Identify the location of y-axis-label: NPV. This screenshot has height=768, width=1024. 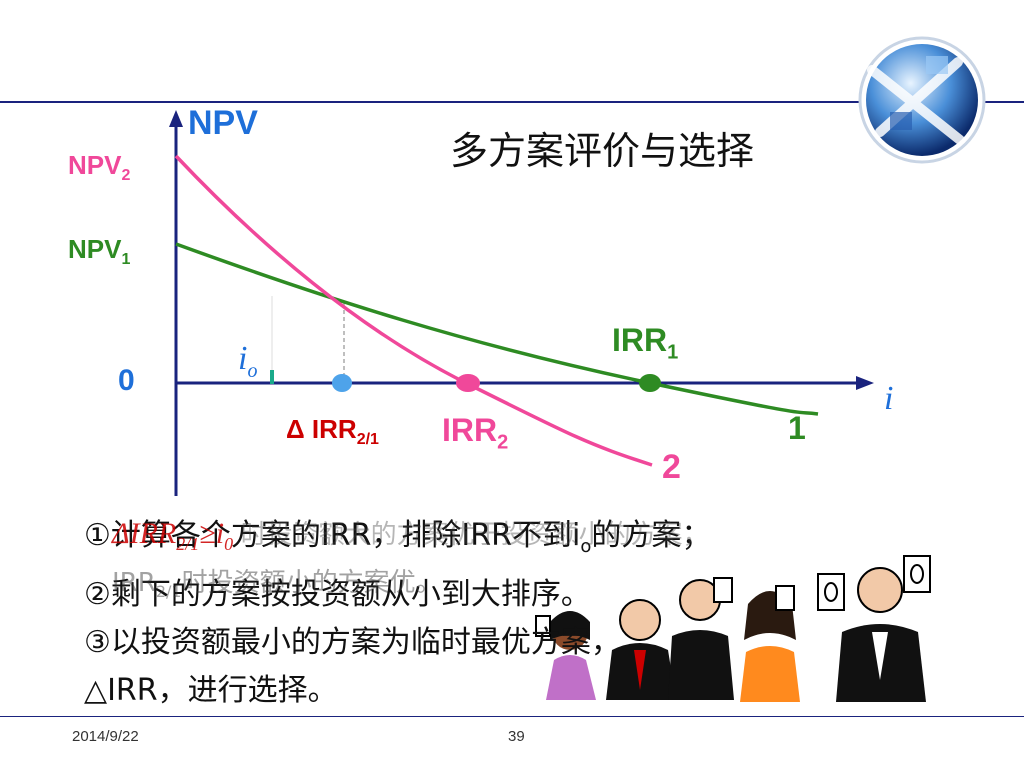
(223, 123).